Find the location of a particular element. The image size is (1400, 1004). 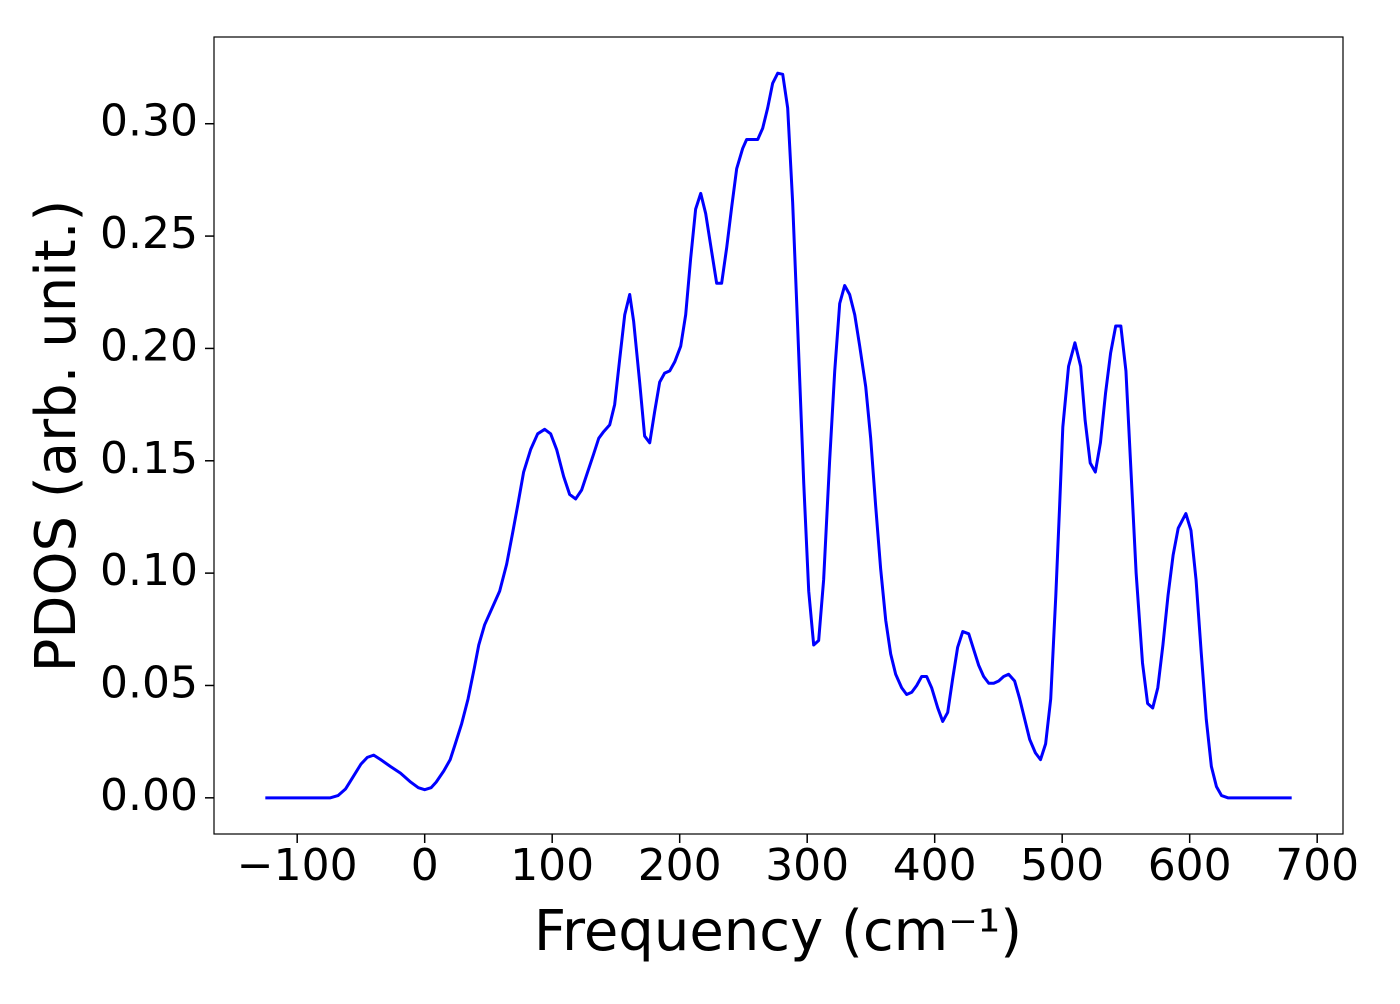

x-tick-label: −100 is located at coordinates (297, 865).